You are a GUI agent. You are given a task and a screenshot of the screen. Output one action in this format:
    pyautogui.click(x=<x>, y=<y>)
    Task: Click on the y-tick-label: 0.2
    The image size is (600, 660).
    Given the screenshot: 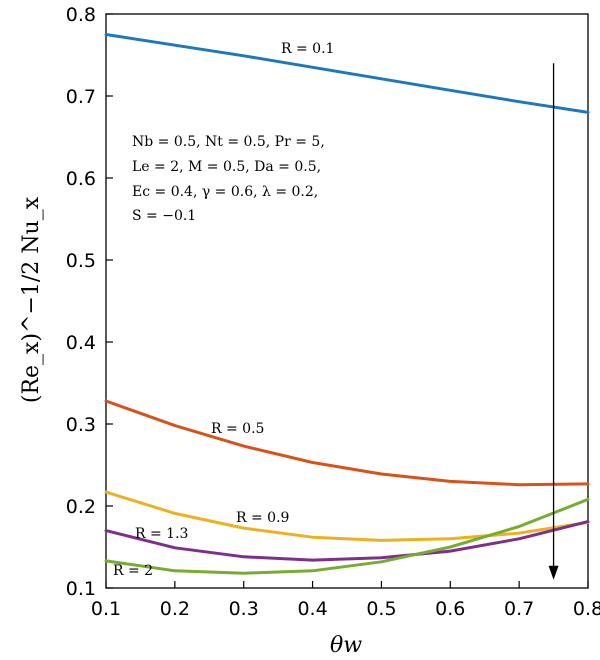 What is the action you would take?
    pyautogui.click(x=81, y=507)
    